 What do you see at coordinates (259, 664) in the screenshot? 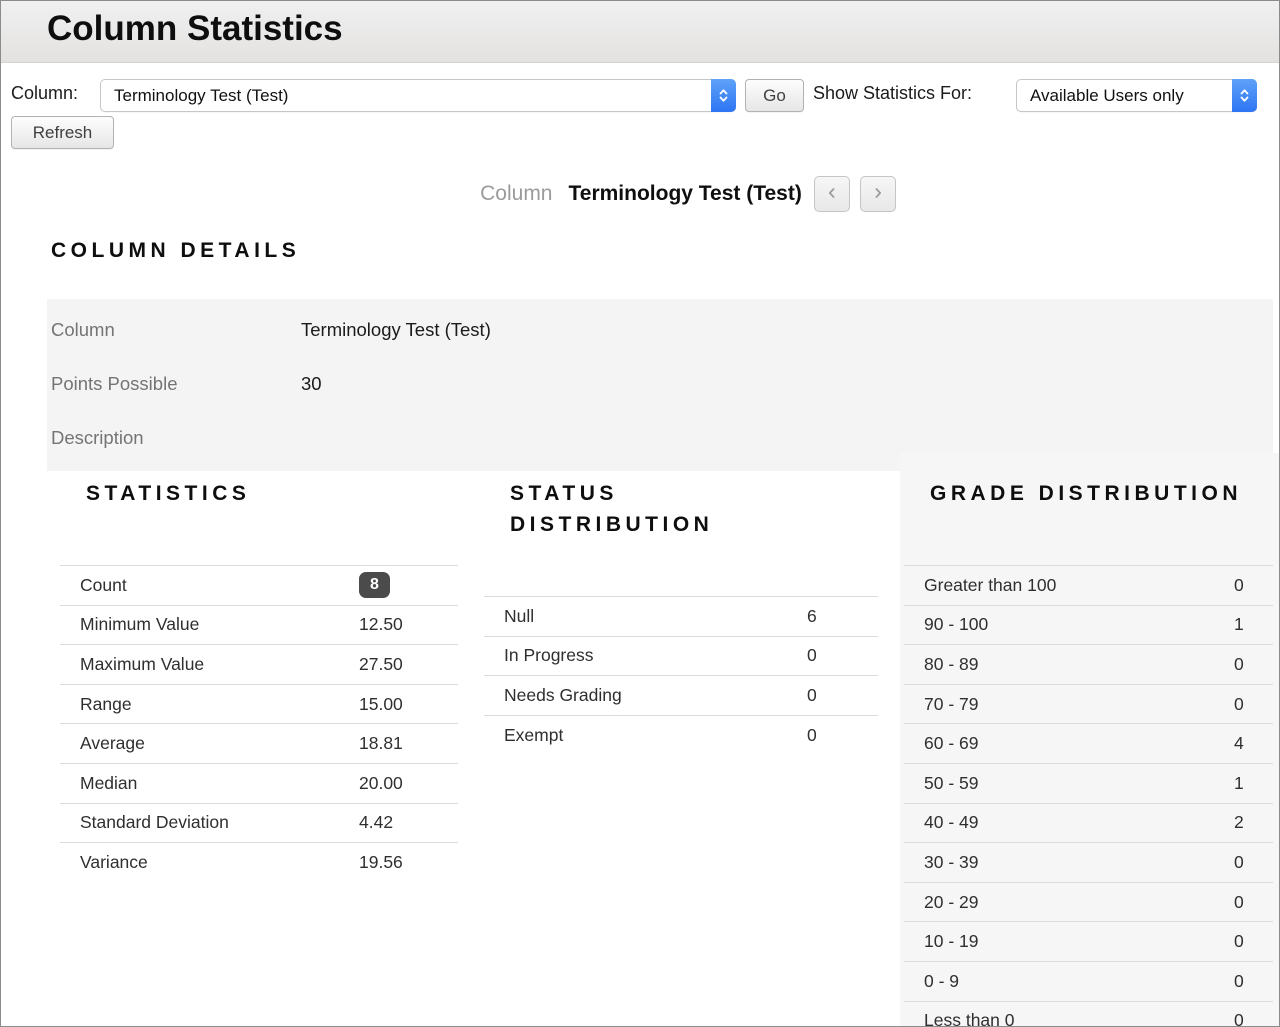
I see `table-row: Maximum Value 27.50` at bounding box center [259, 664].